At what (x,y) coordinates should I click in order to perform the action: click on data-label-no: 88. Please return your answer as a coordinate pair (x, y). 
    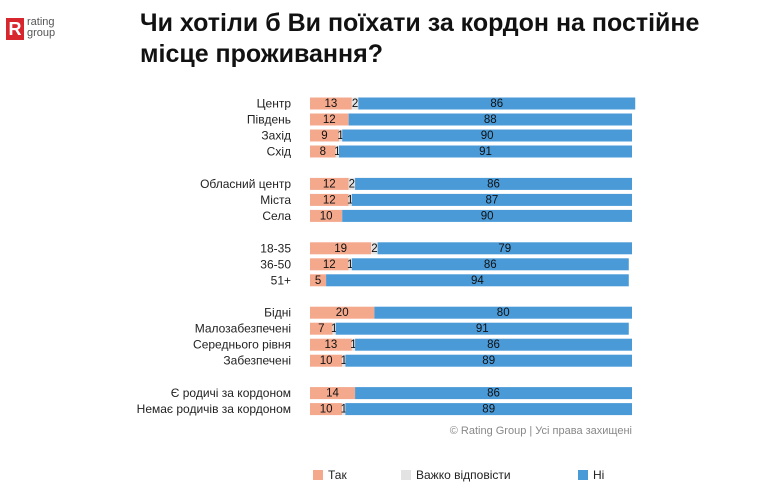
    Looking at the image, I should click on (490, 120).